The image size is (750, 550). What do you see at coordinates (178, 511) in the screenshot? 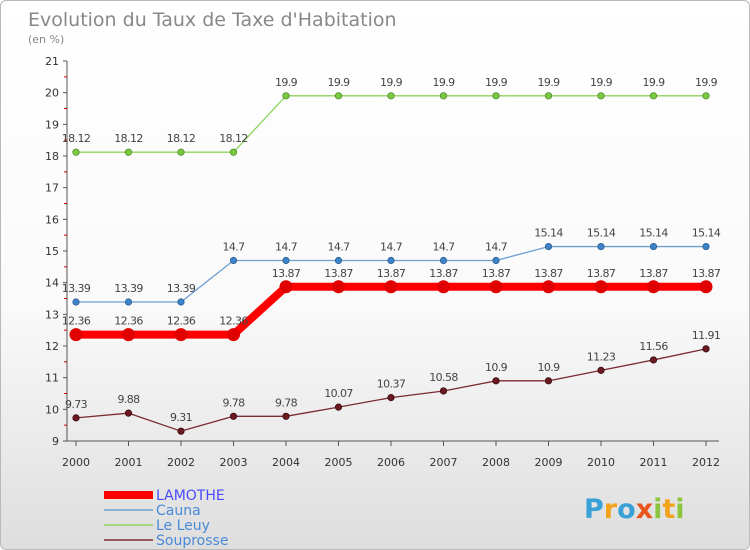
I see `legend-label-cauna: Cauna` at bounding box center [178, 511].